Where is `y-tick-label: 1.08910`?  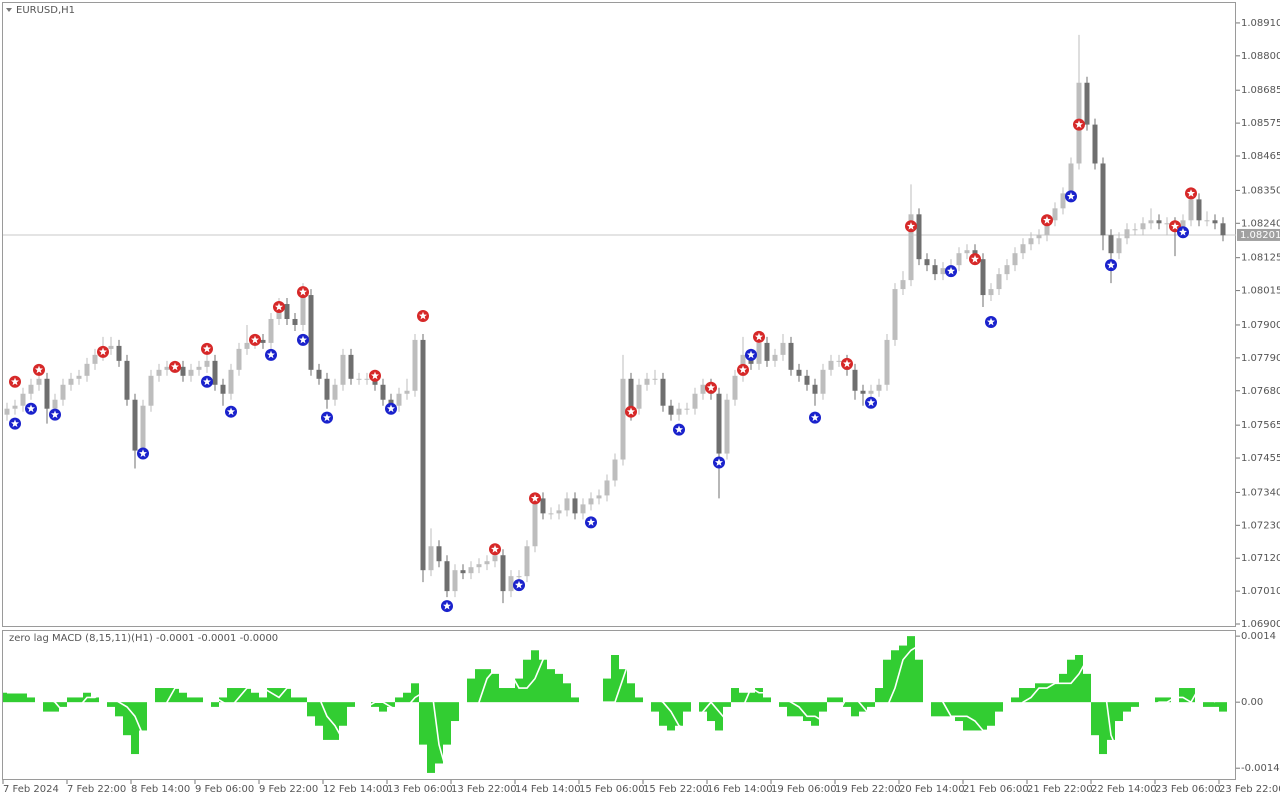 y-tick-label: 1.08910 is located at coordinates (1260, 23).